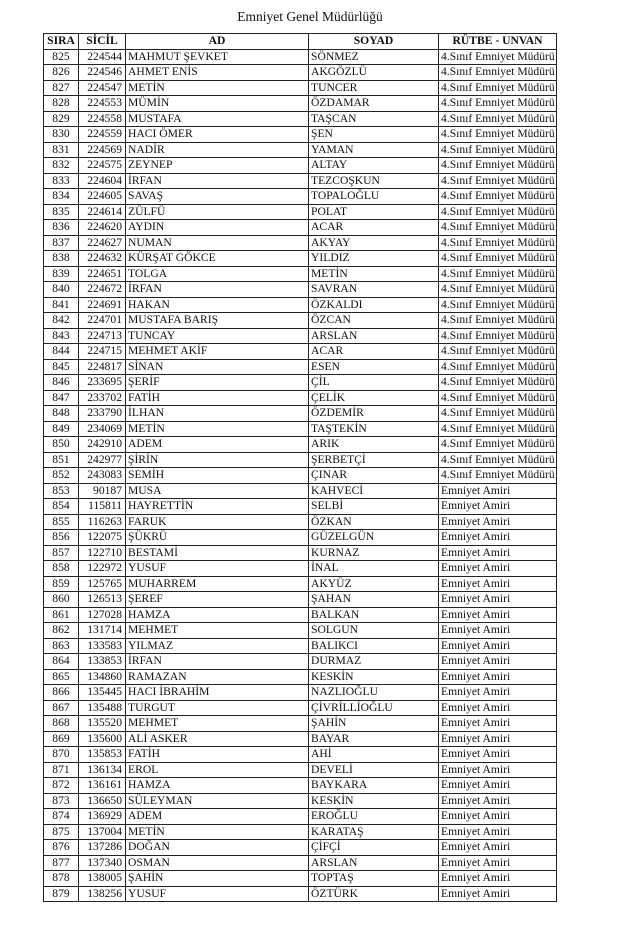 The height and width of the screenshot is (950, 620). Describe the element at coordinates (61, 723) in the screenshot. I see `cell-sira: 868` at that location.